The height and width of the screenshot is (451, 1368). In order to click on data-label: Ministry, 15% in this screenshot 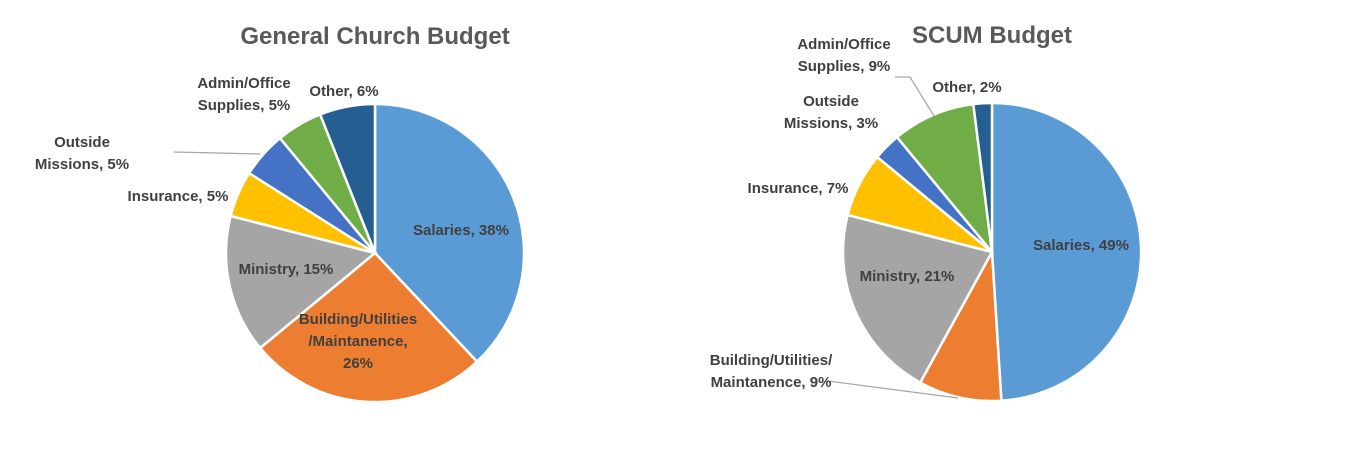, I will do `click(286, 269)`.